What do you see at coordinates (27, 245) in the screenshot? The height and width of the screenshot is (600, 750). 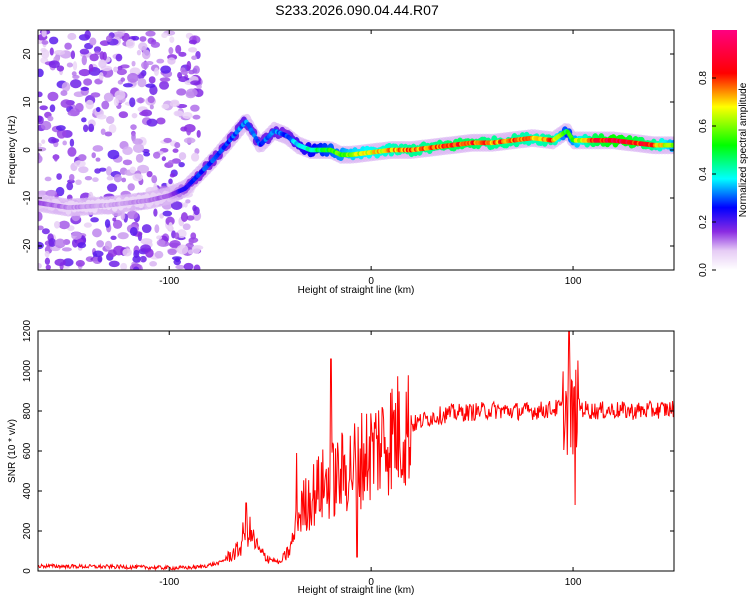 I see `y-tick-label: -20` at bounding box center [27, 245].